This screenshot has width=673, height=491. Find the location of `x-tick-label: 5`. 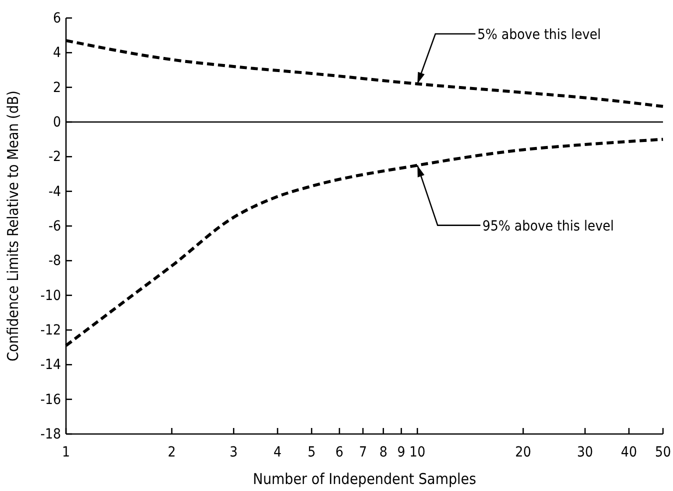

x-tick-label: 5 is located at coordinates (312, 452).